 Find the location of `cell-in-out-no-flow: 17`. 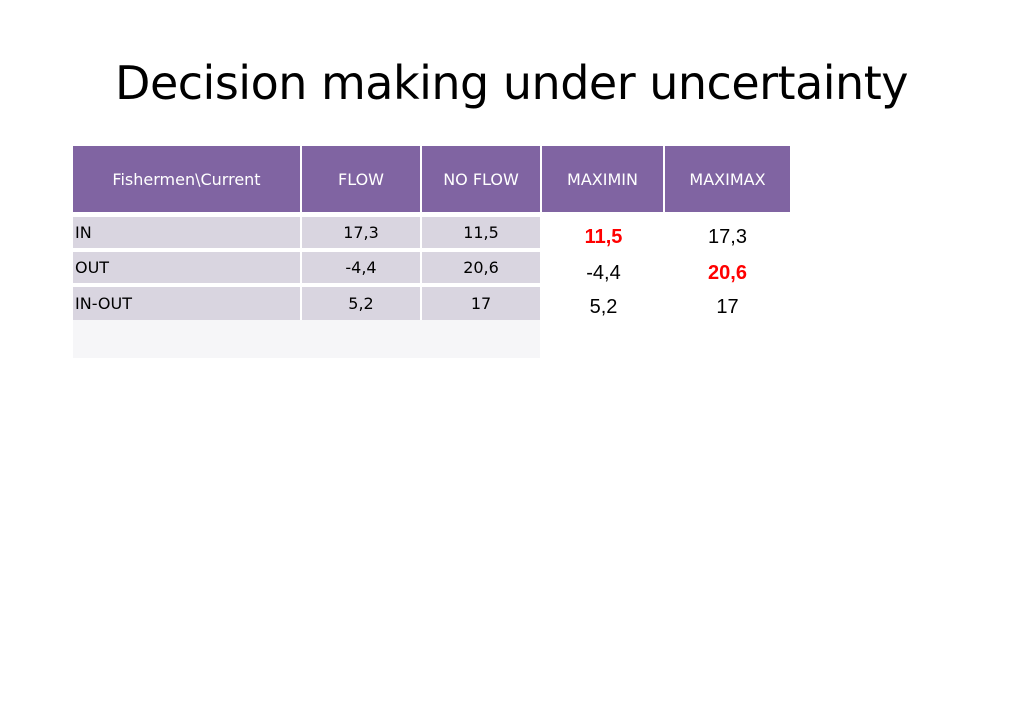

cell-in-out-no-flow: 17 is located at coordinates (481, 303).